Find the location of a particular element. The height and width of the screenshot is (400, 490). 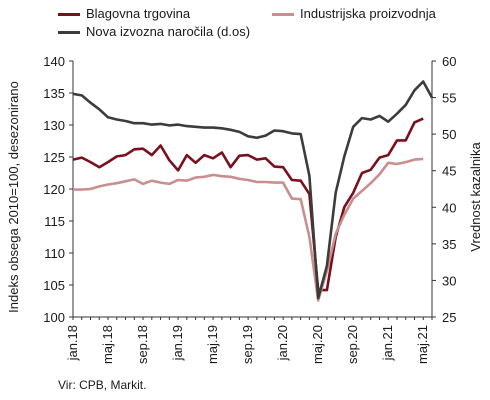

legend-label-series-1: Blagovna trgovina is located at coordinates (138, 13).